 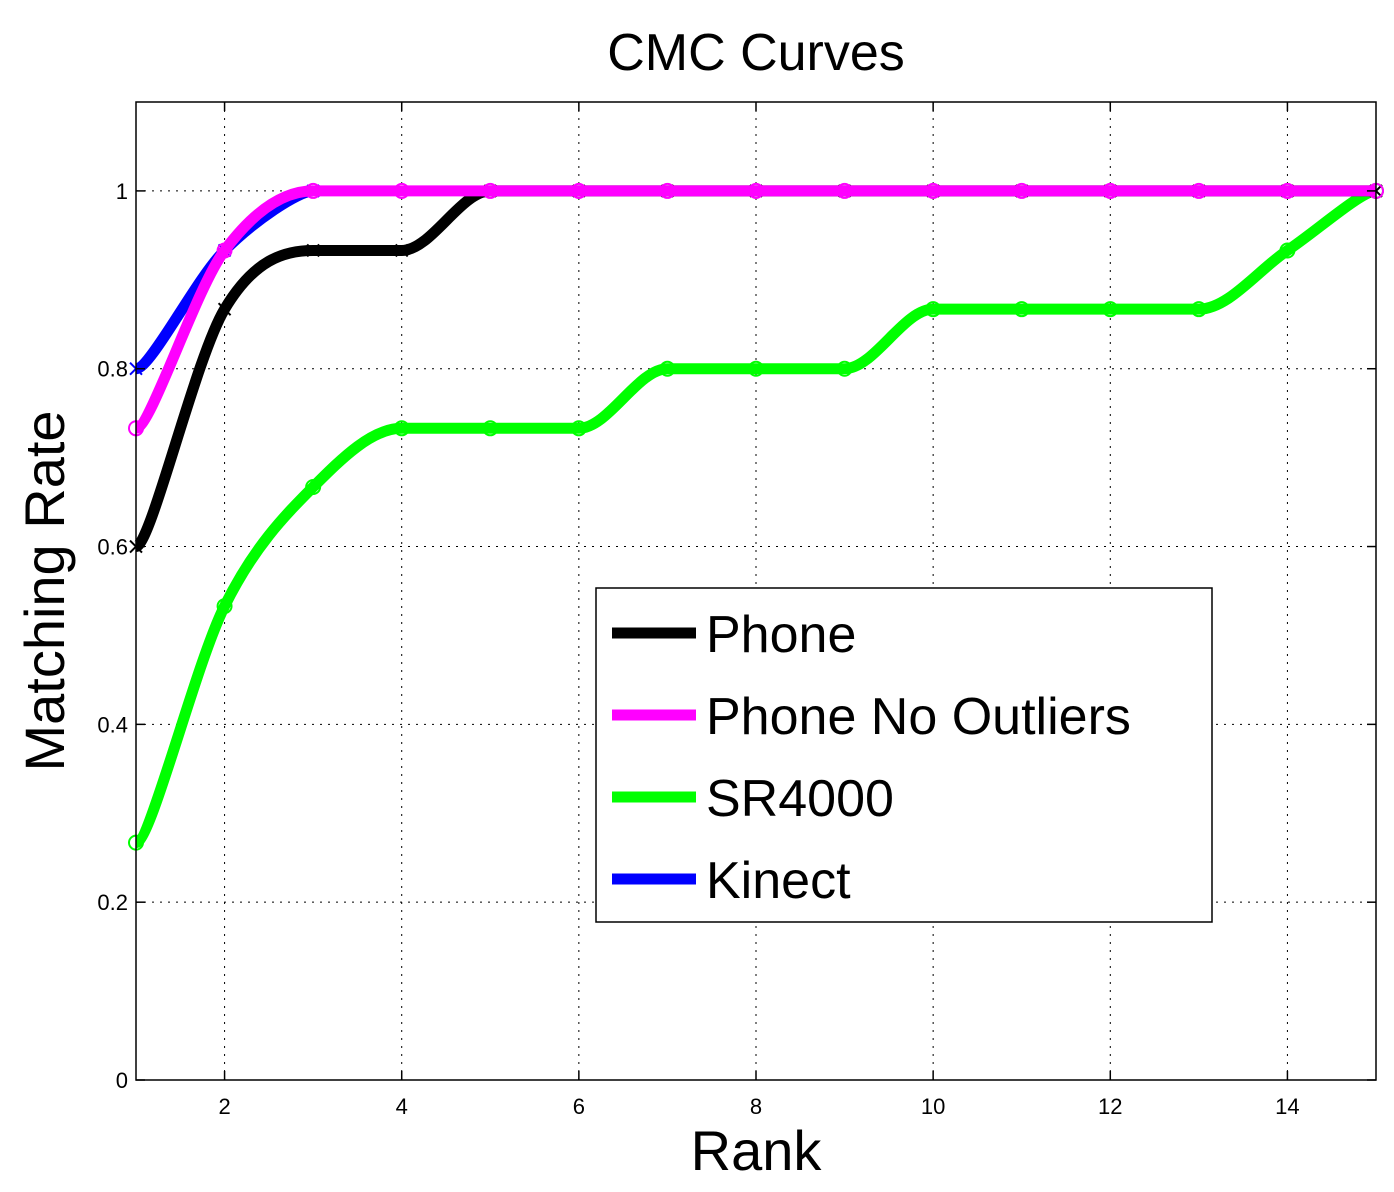 What do you see at coordinates (756, 1106) in the screenshot?
I see `x-tick-label: 8` at bounding box center [756, 1106].